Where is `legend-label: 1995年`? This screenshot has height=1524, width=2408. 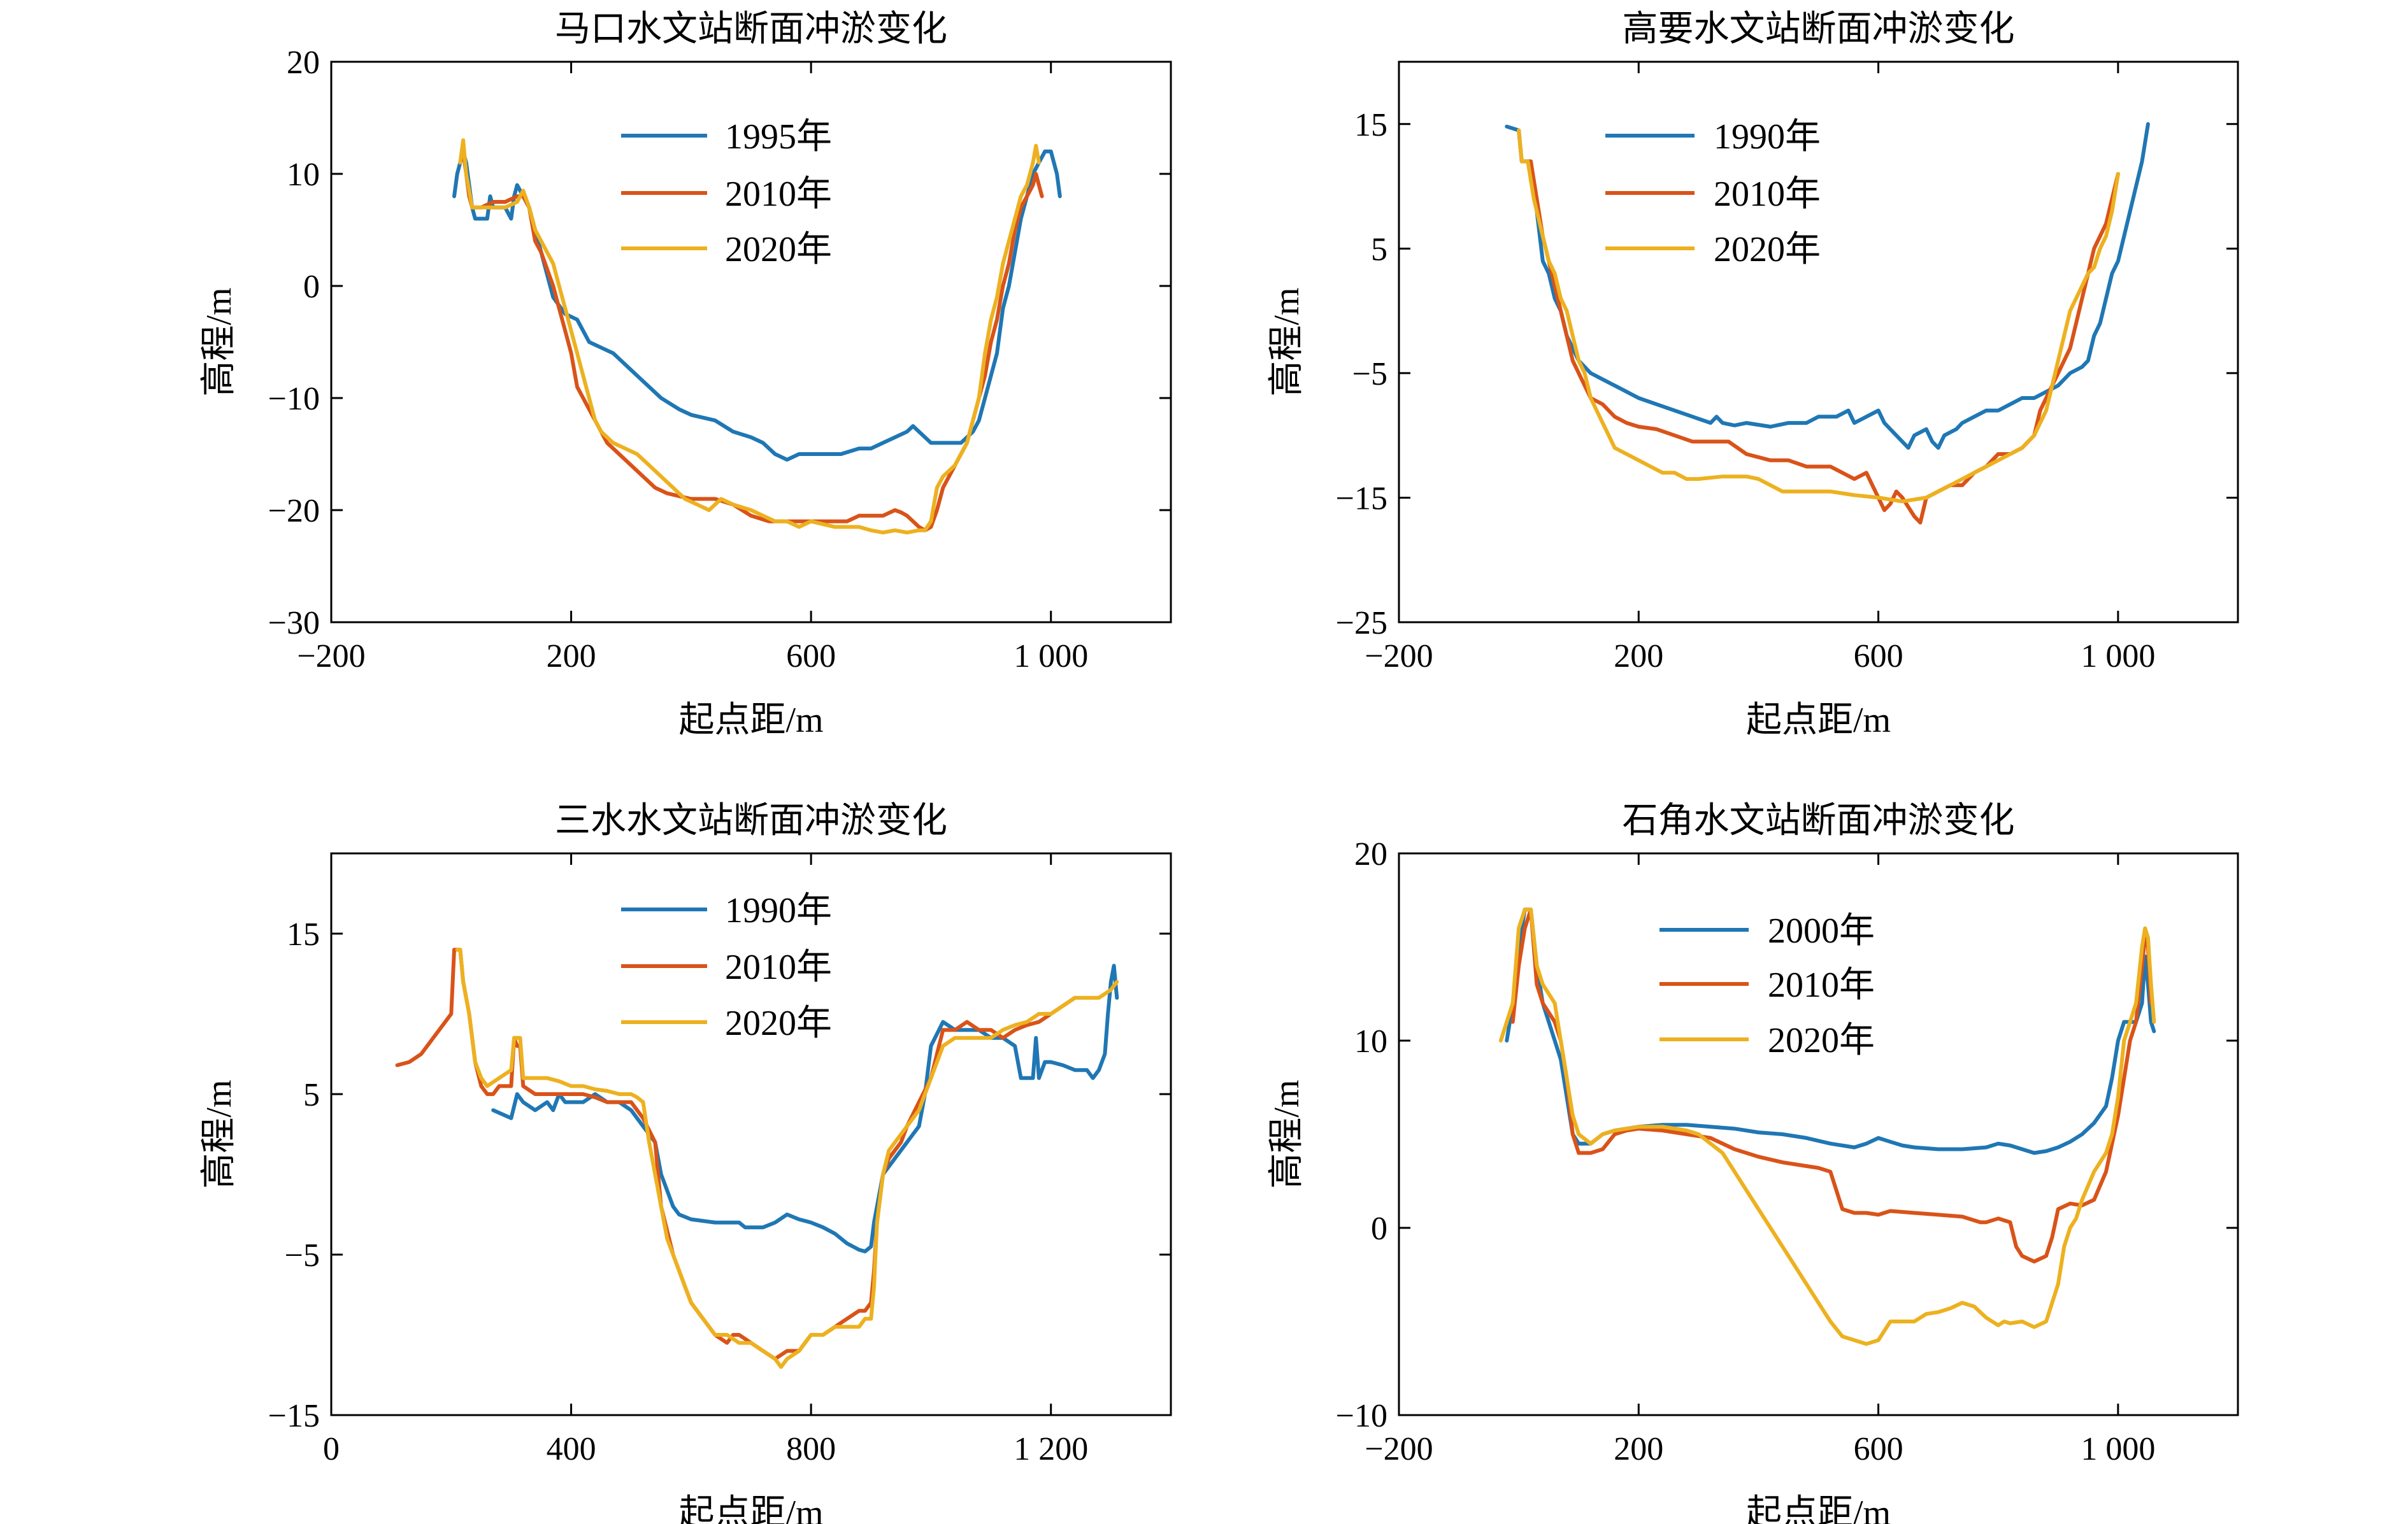 legend-label: 1995年 is located at coordinates (778, 137).